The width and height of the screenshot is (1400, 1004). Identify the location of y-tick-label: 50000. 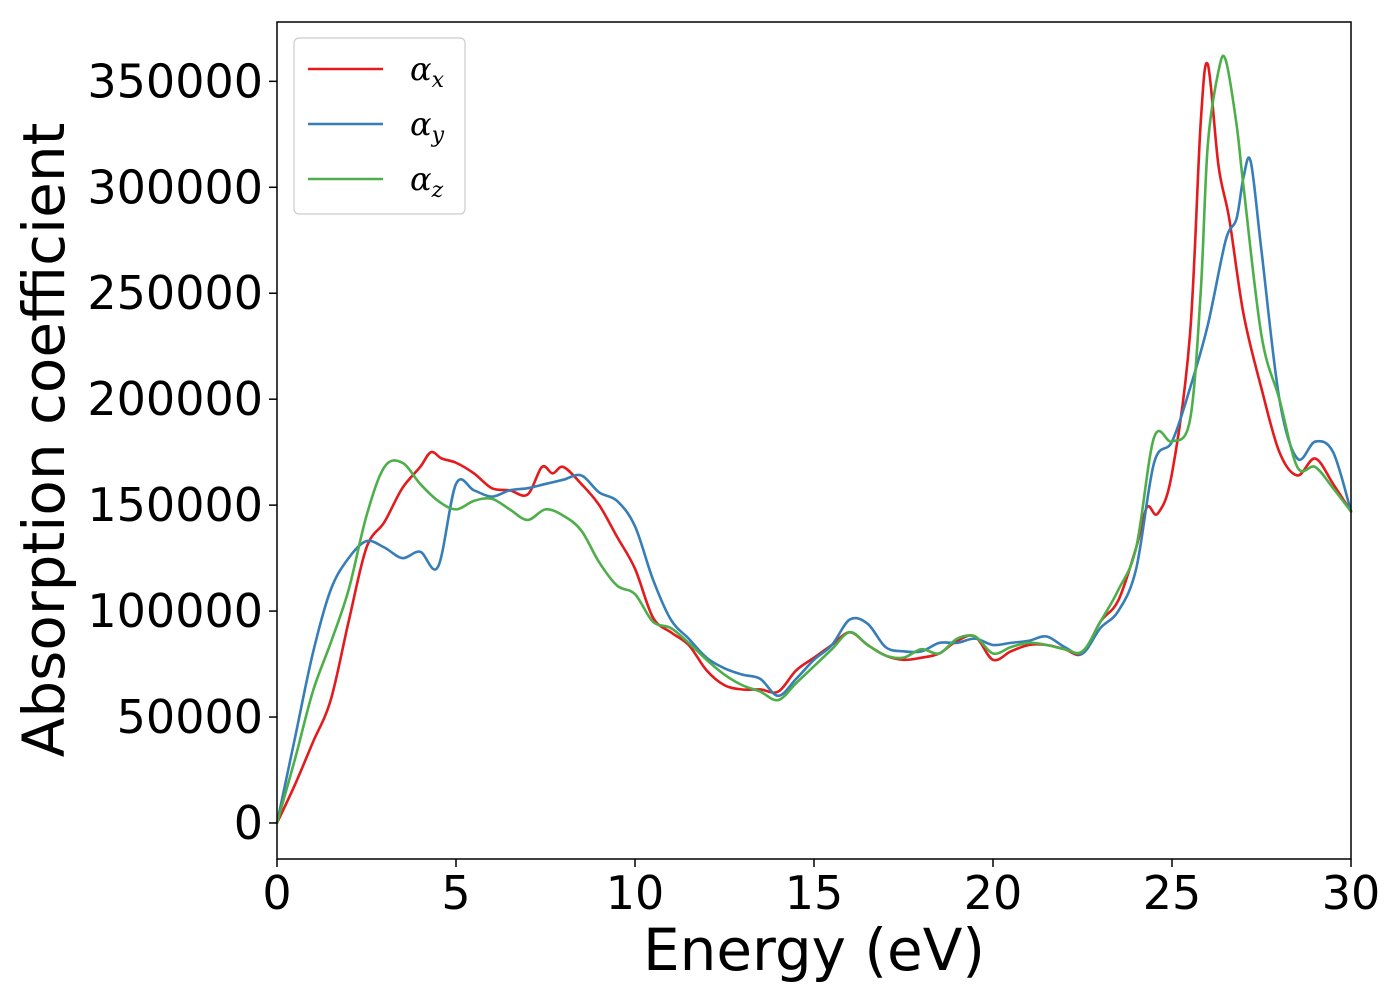
(190, 717).